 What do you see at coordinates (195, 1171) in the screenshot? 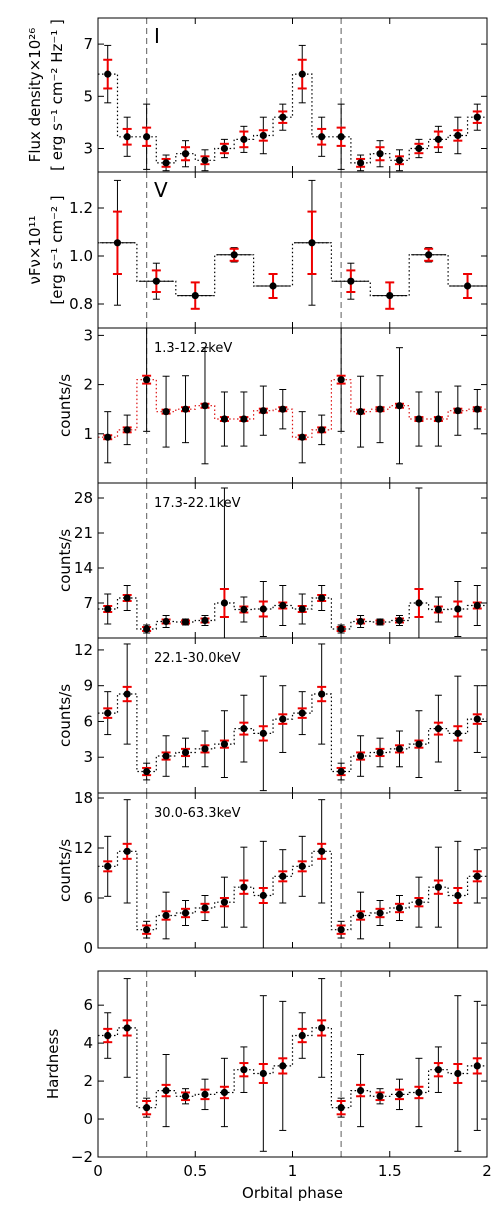
I see `x-tick-label: 0.5` at bounding box center [195, 1171].